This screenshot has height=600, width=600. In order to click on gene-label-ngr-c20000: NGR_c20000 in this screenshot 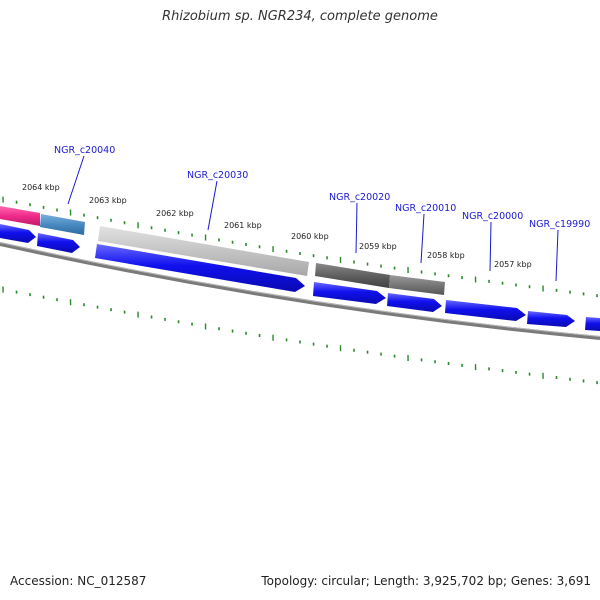, I will do `click(492, 216)`.